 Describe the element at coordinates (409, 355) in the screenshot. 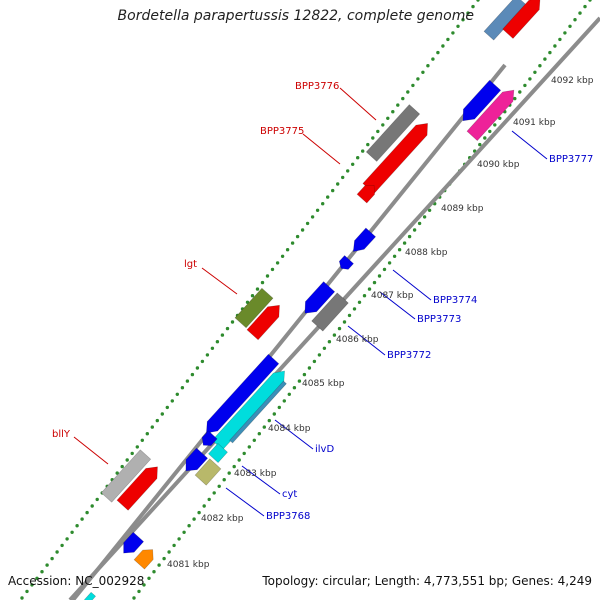

I see `gene-label: BPP3772` at that location.